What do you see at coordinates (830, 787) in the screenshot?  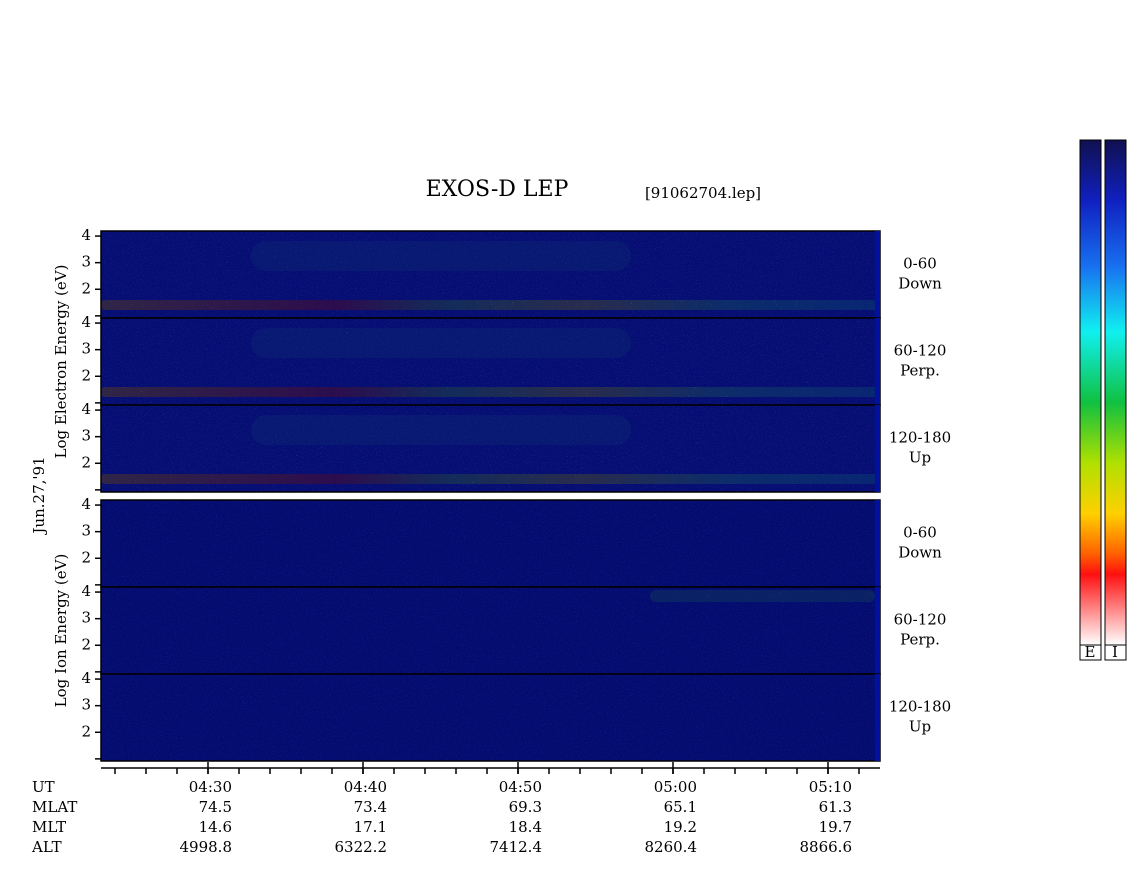 I see `x-tick-label: 05:10` at bounding box center [830, 787].